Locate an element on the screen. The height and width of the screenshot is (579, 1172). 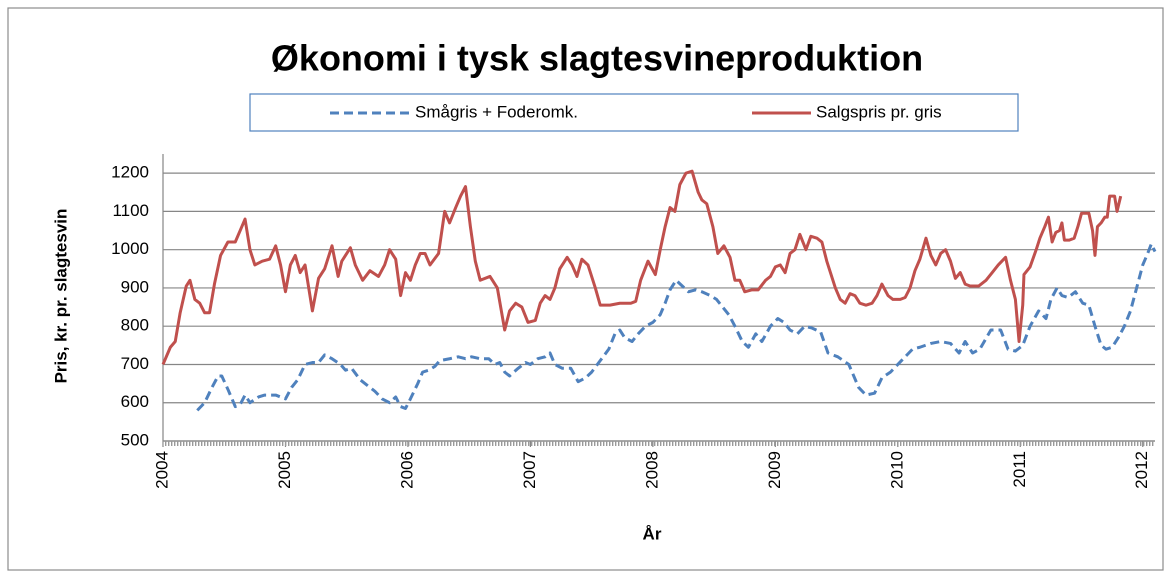
y-tick-label: 1100 is located at coordinates (130, 210).